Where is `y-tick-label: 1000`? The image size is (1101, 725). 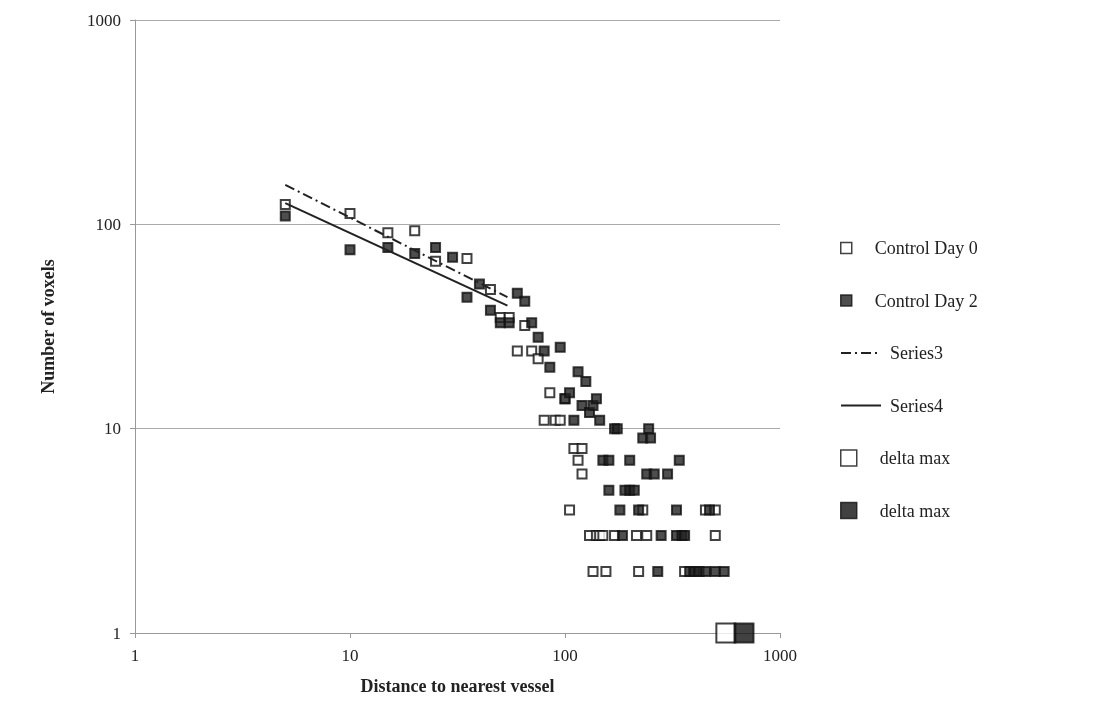 y-tick-label: 1000 is located at coordinates (104, 20).